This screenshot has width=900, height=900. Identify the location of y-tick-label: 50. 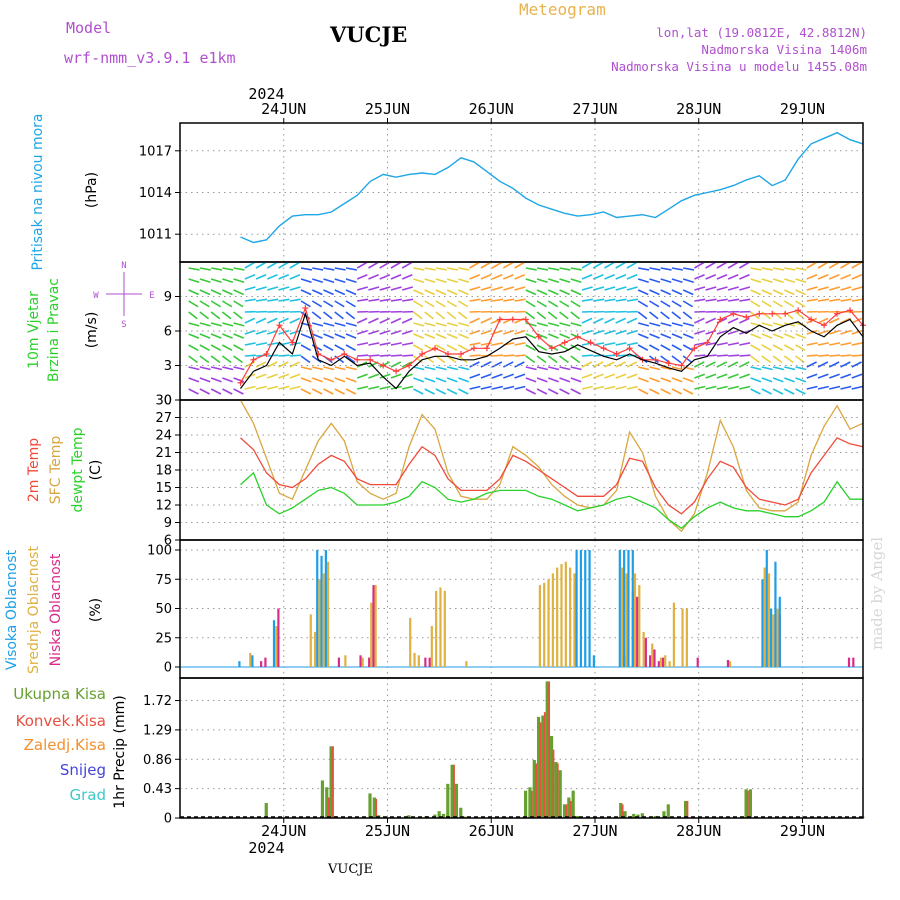
(163, 609).